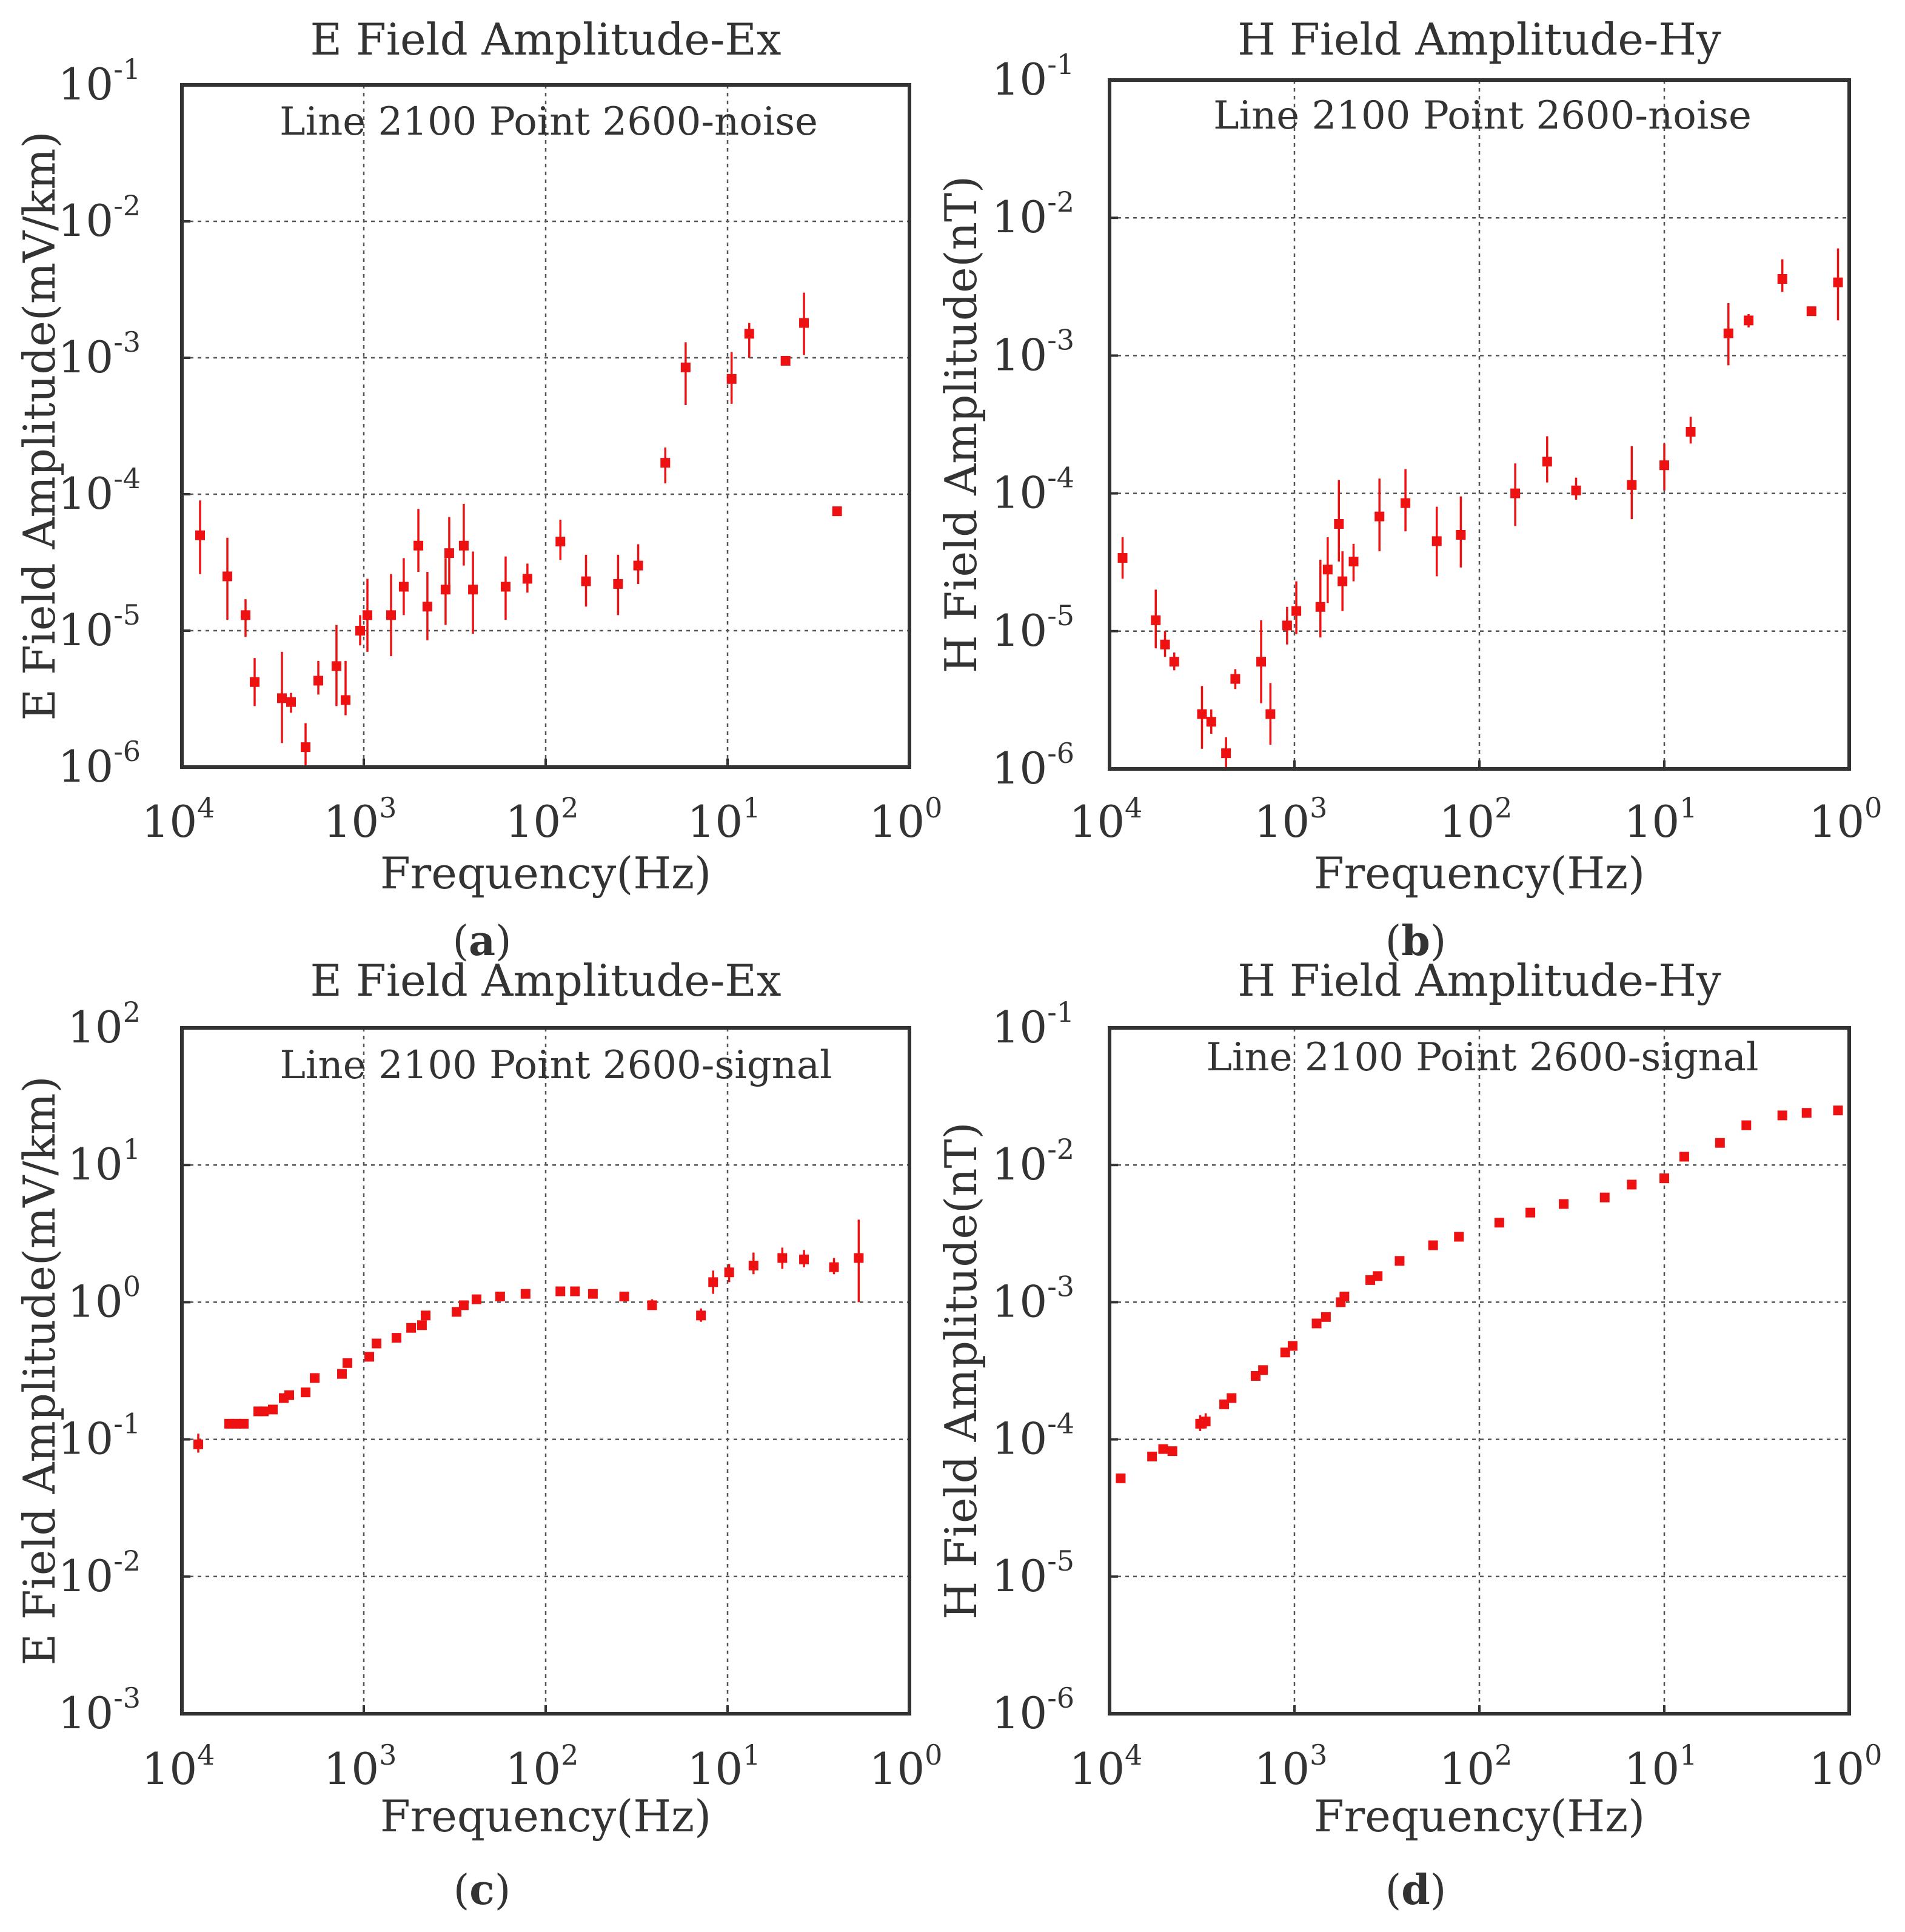 The width and height of the screenshot is (1905, 1932). I want to click on chart-title: E Field Amplitude-Ex, so click(546, 980).